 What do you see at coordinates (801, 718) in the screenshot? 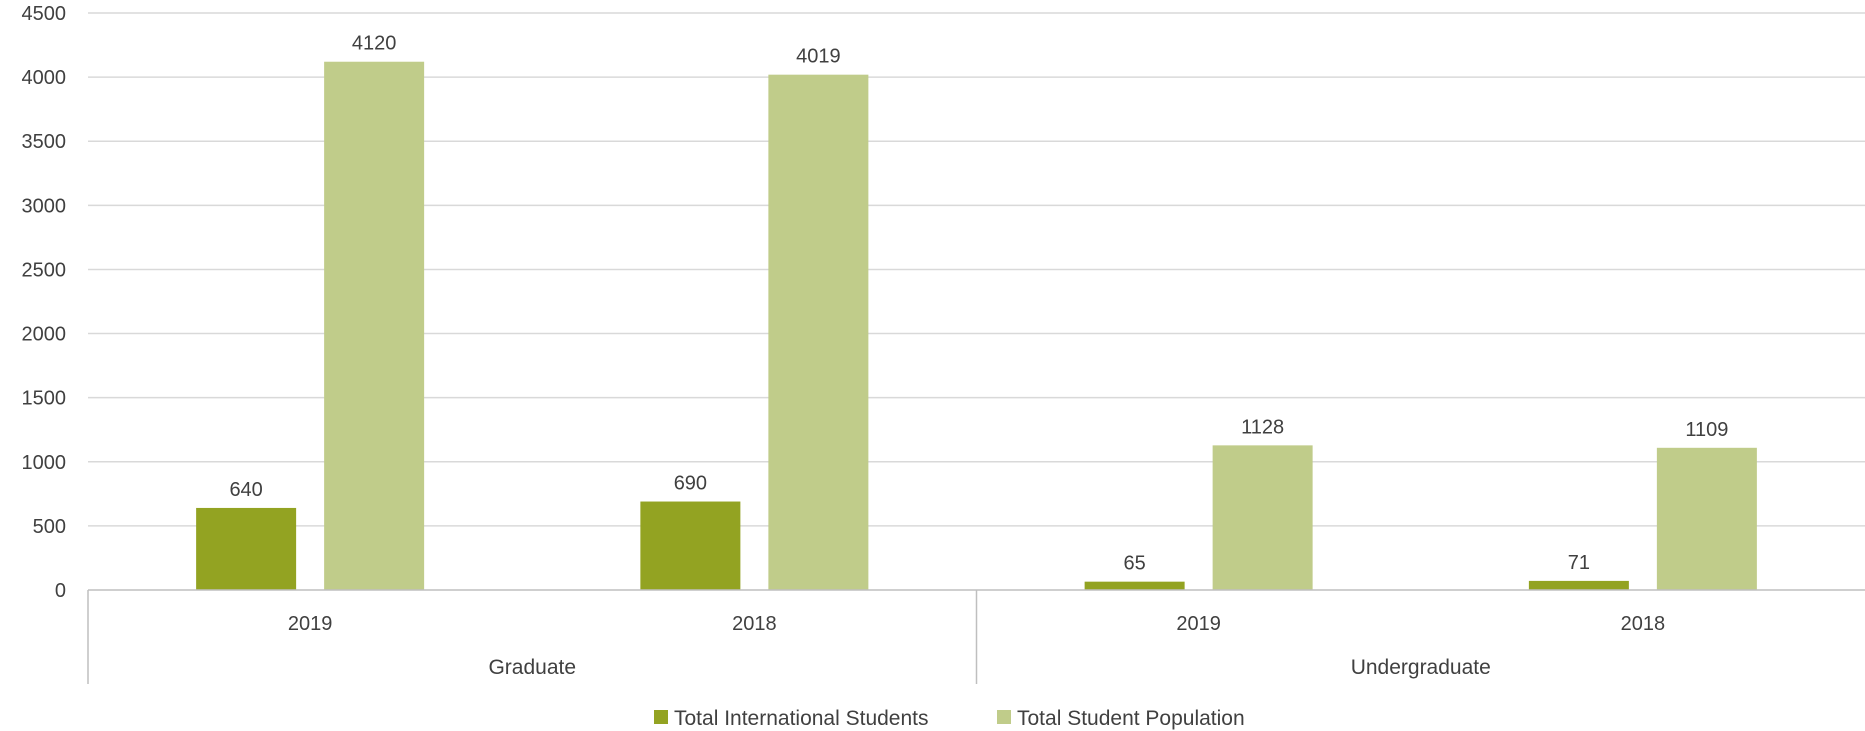
I see `legend-label: Total International Students` at bounding box center [801, 718].